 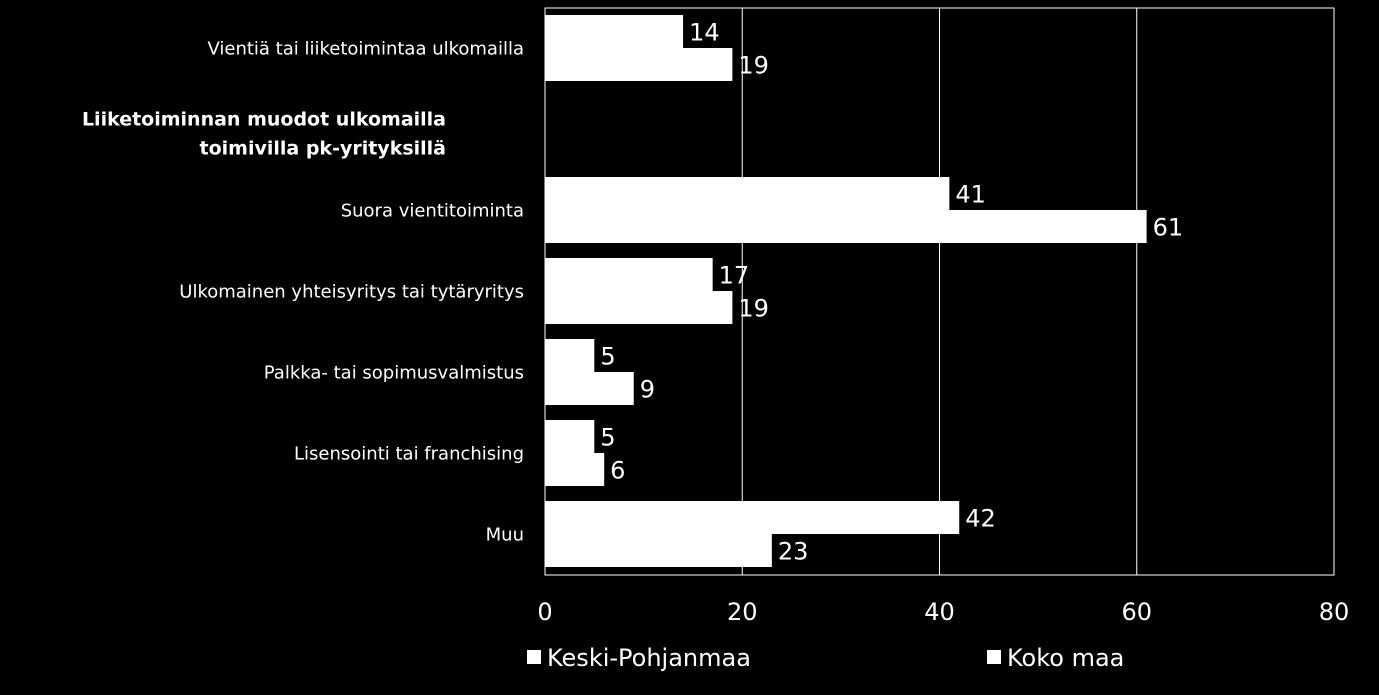 What do you see at coordinates (970, 195) in the screenshot?
I see `data-label: 41` at bounding box center [970, 195].